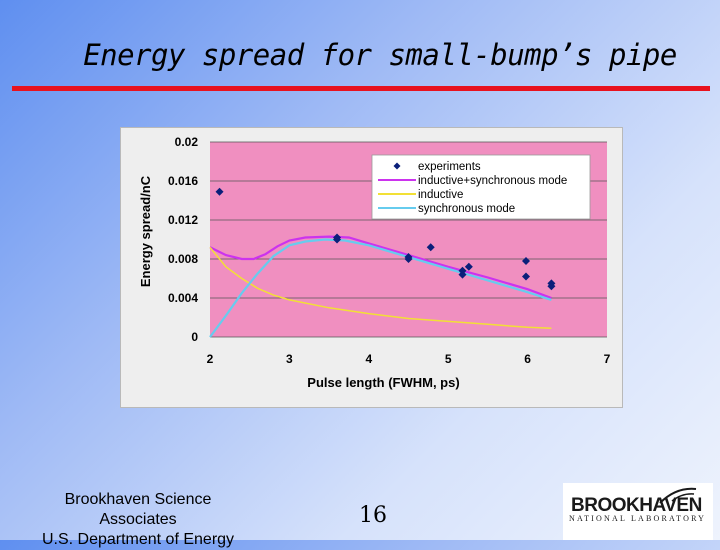 The image size is (720, 550). Describe the element at coordinates (289, 359) in the screenshot. I see `x-tick-label: 3` at that location.